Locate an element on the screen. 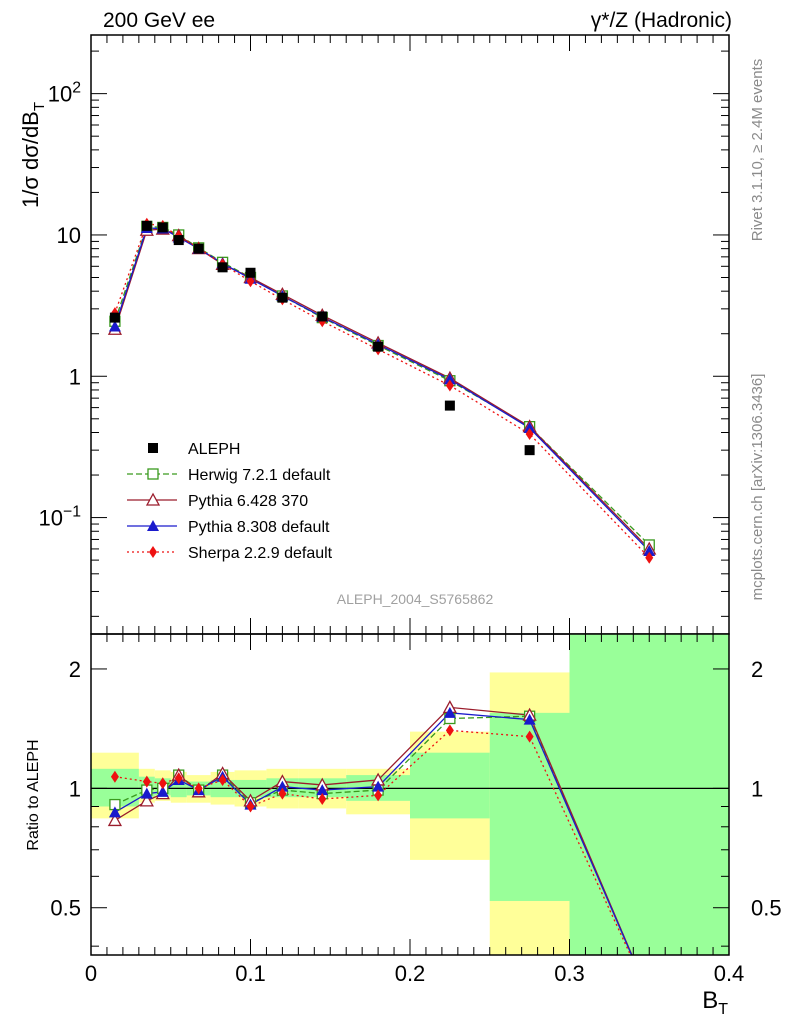 The width and height of the screenshot is (786, 1024). y-tick-label: 10 is located at coordinates (69, 235).